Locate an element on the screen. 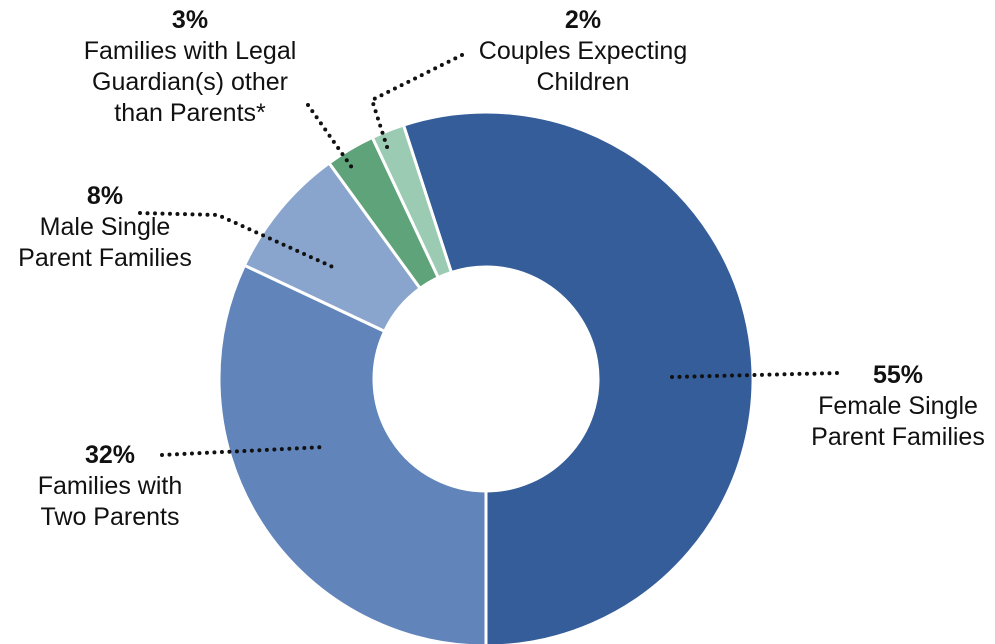  label: 32% Families with Two Parents is located at coordinates (110, 486).